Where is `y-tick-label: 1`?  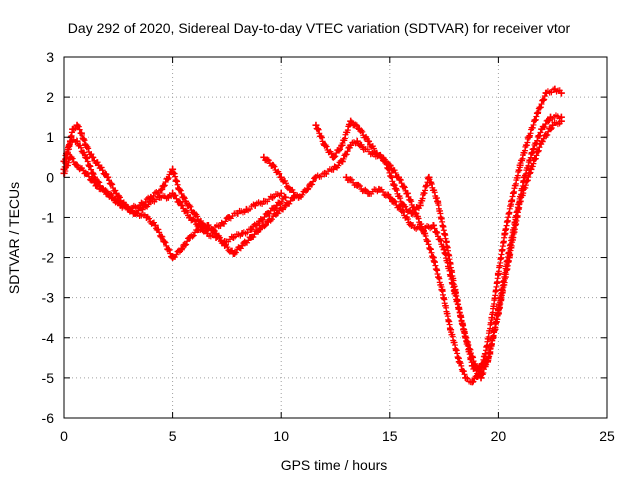 y-tick-label: 1 is located at coordinates (50, 137).